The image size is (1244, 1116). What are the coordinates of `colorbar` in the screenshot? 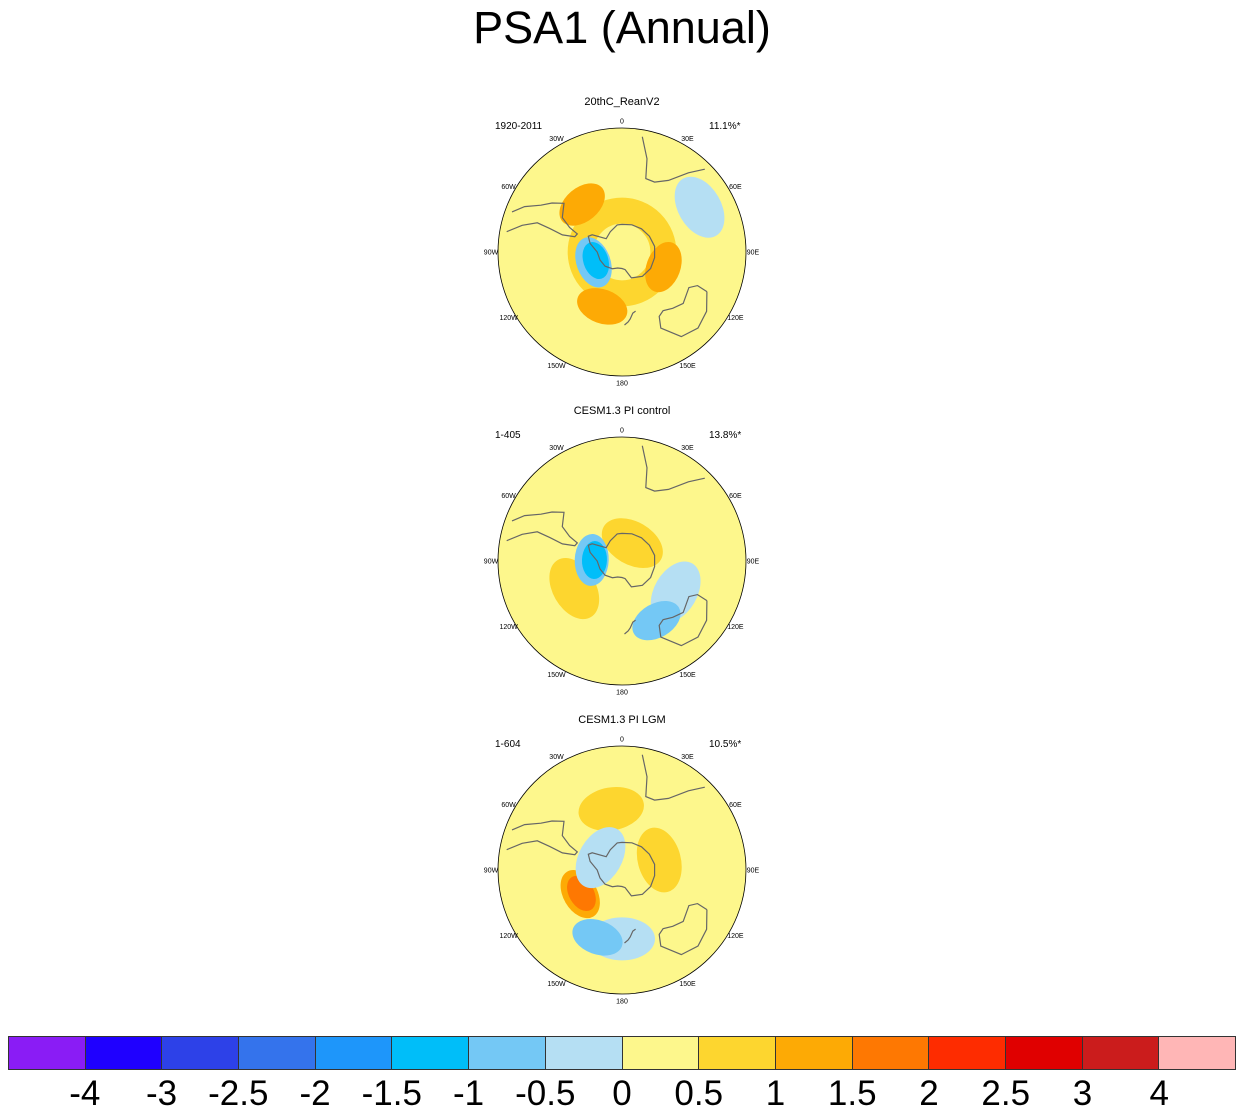 It's located at (622, 1053).